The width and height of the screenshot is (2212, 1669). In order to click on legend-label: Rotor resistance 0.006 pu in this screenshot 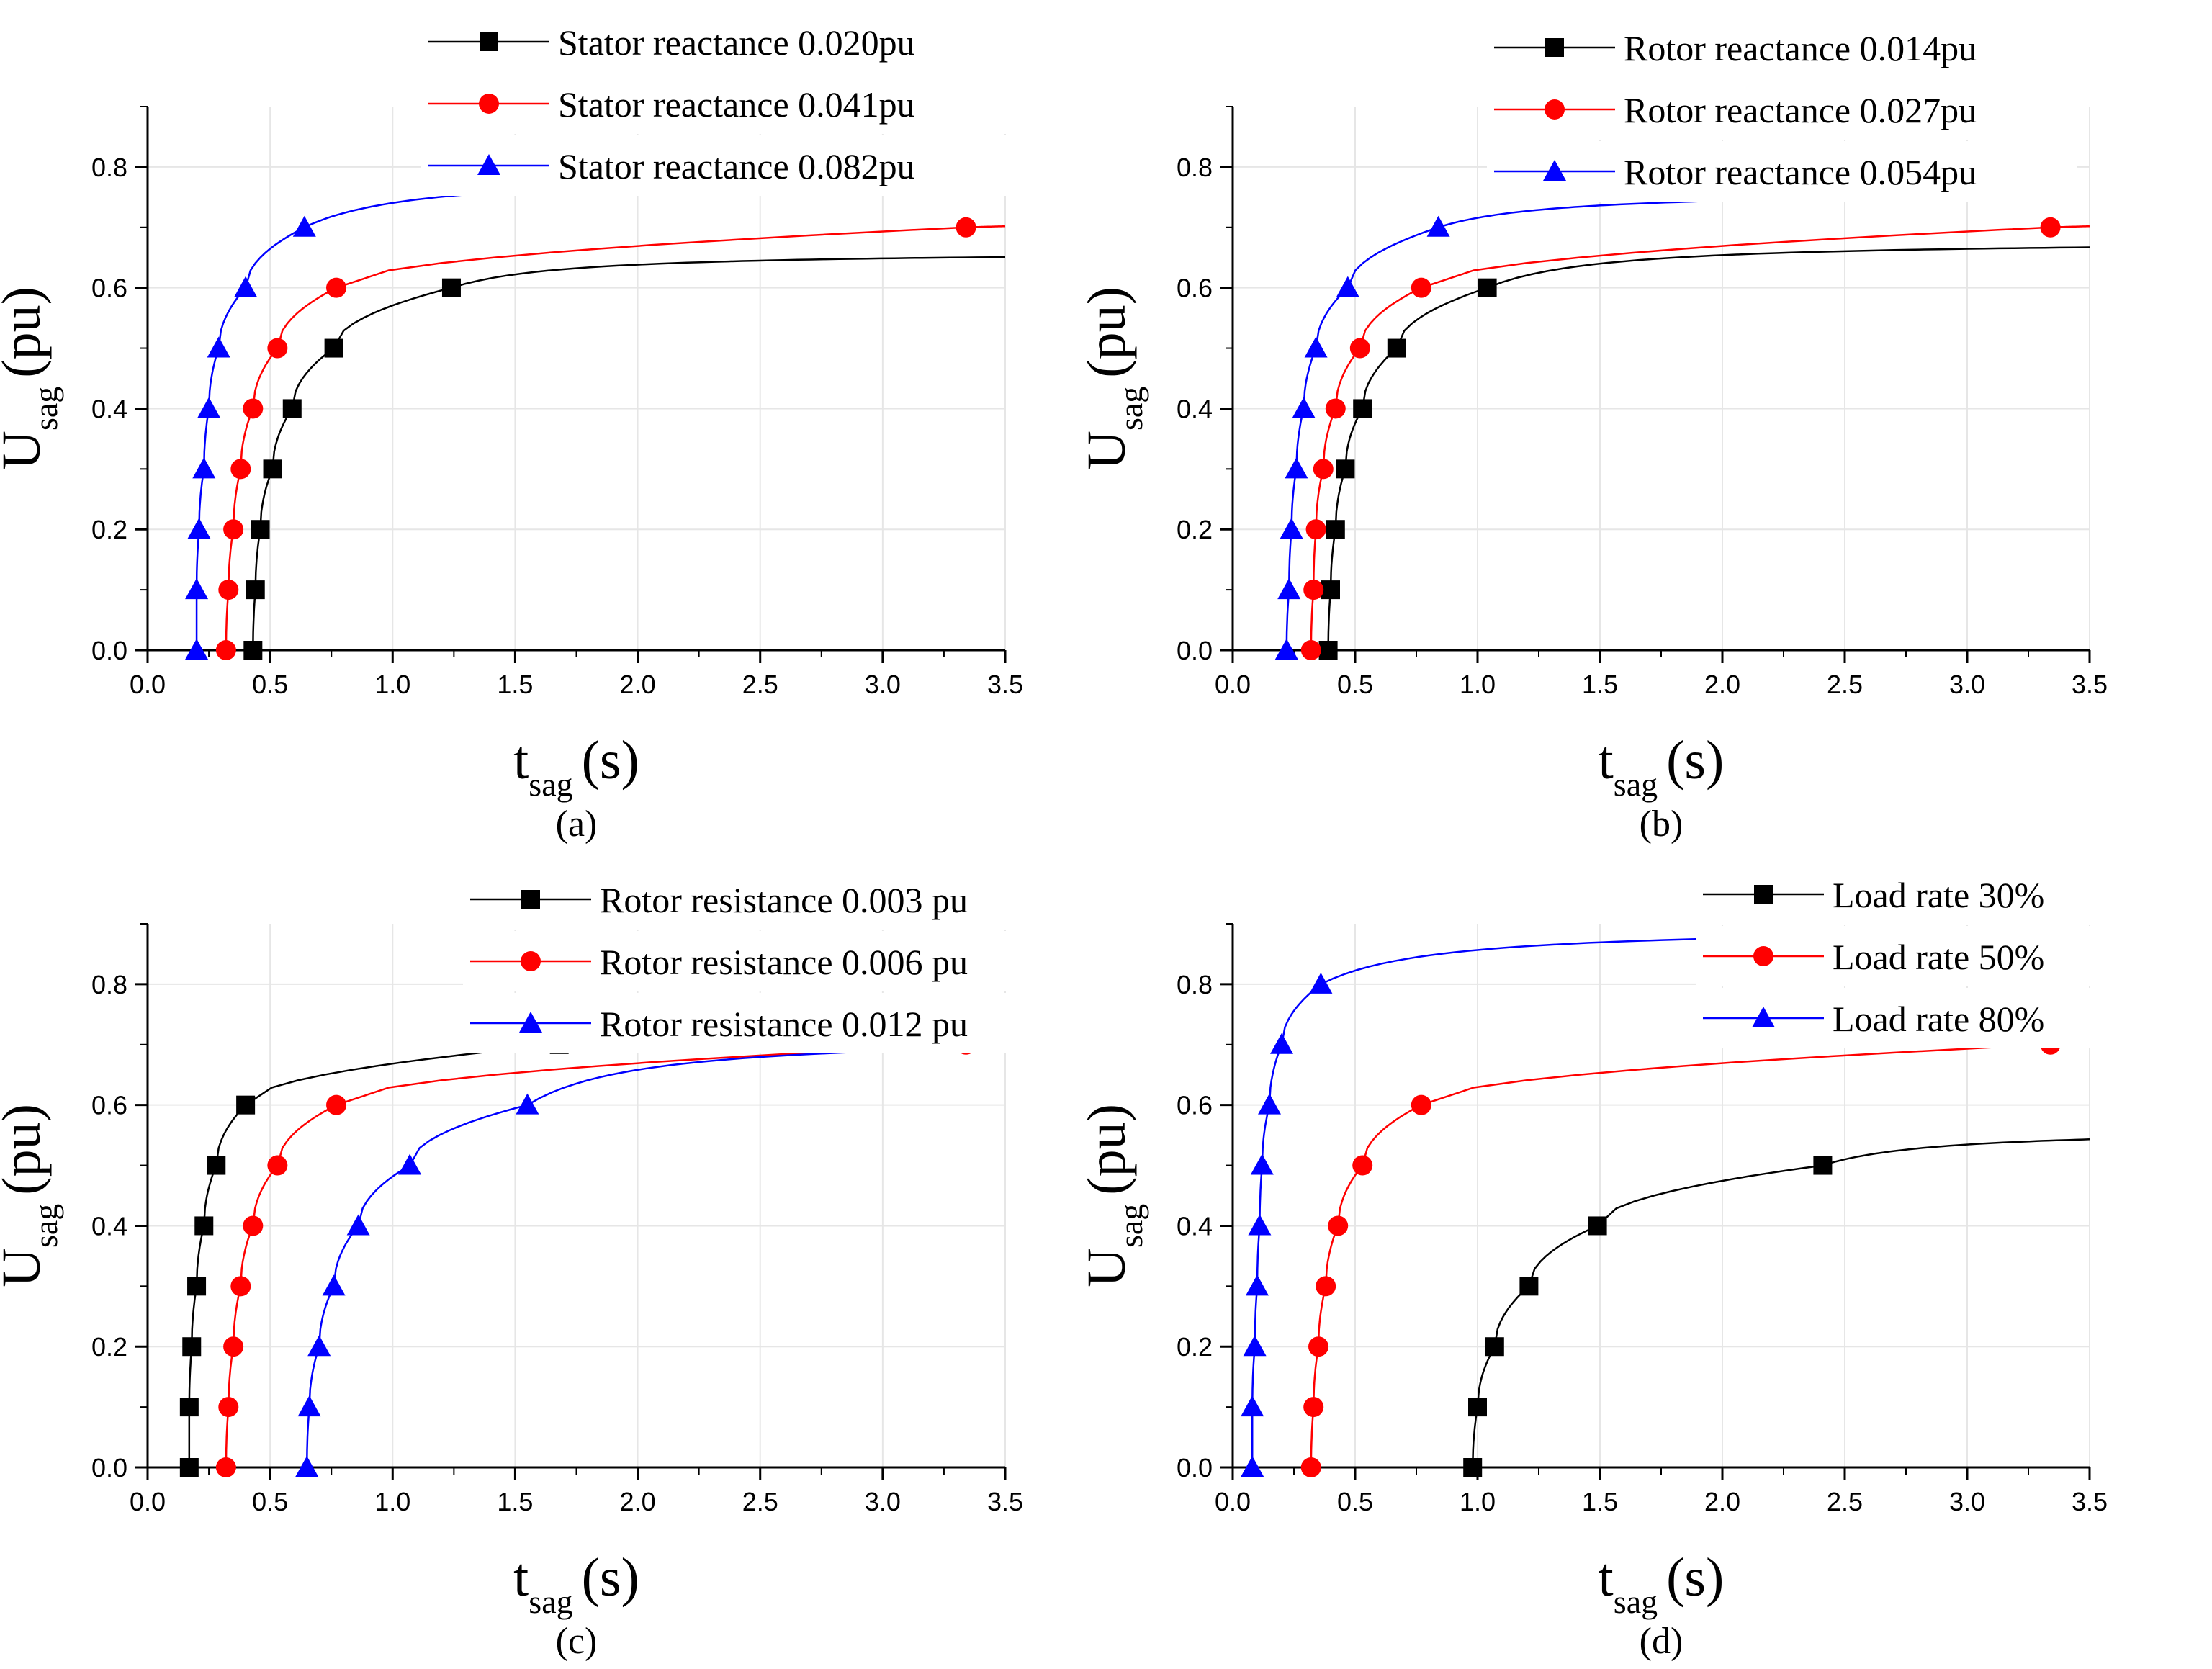, I will do `click(784, 962)`.